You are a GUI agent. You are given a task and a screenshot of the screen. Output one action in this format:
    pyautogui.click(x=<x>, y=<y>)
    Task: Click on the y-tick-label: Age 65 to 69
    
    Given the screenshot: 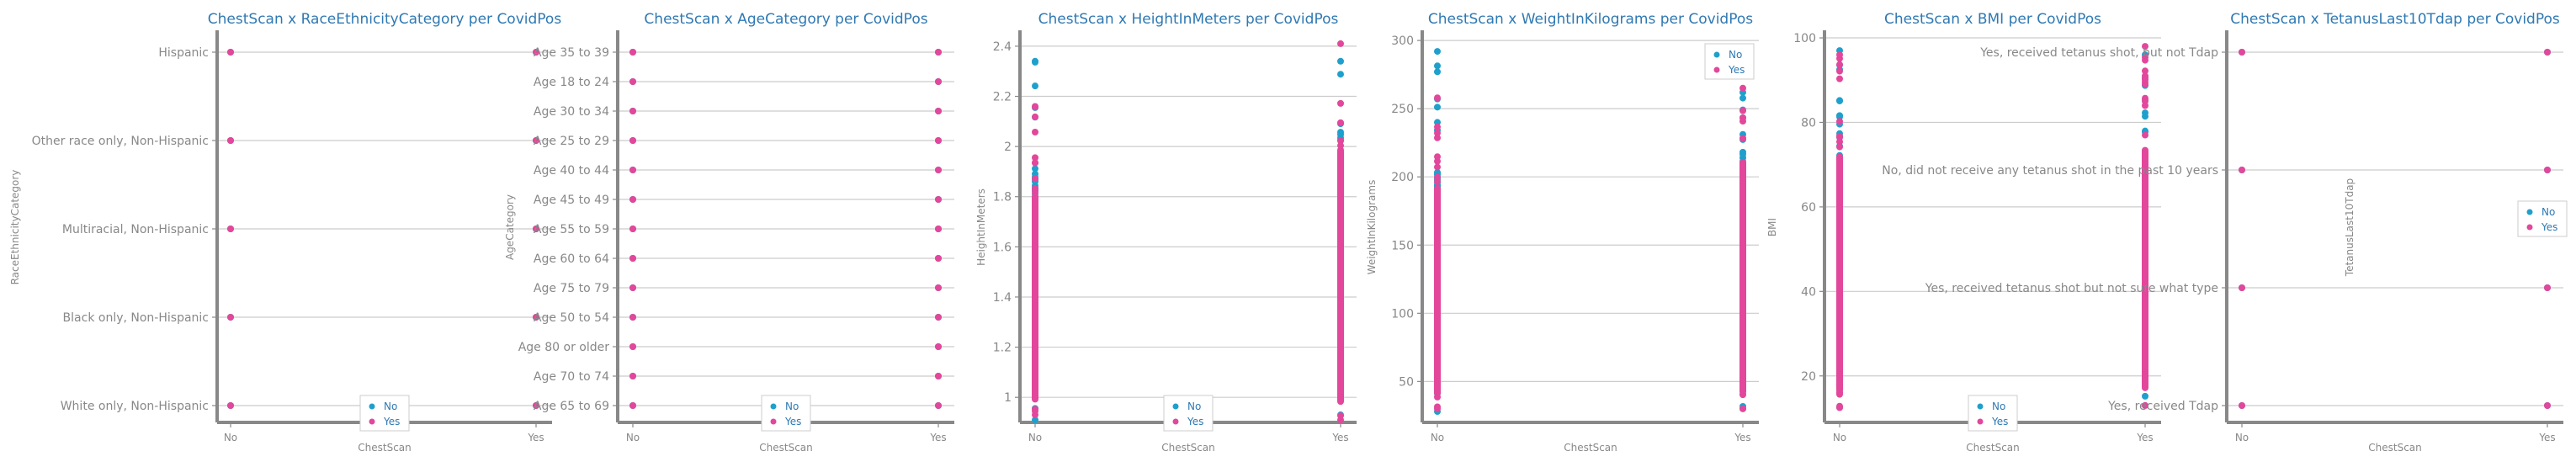 What is the action you would take?
    pyautogui.click(x=571, y=406)
    